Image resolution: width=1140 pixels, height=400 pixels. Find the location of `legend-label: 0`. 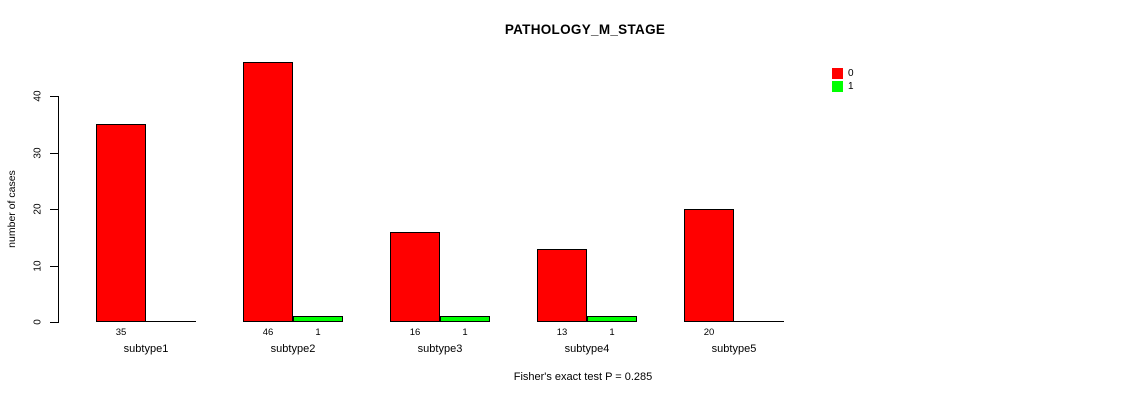

legend-label: 0 is located at coordinates (851, 73).